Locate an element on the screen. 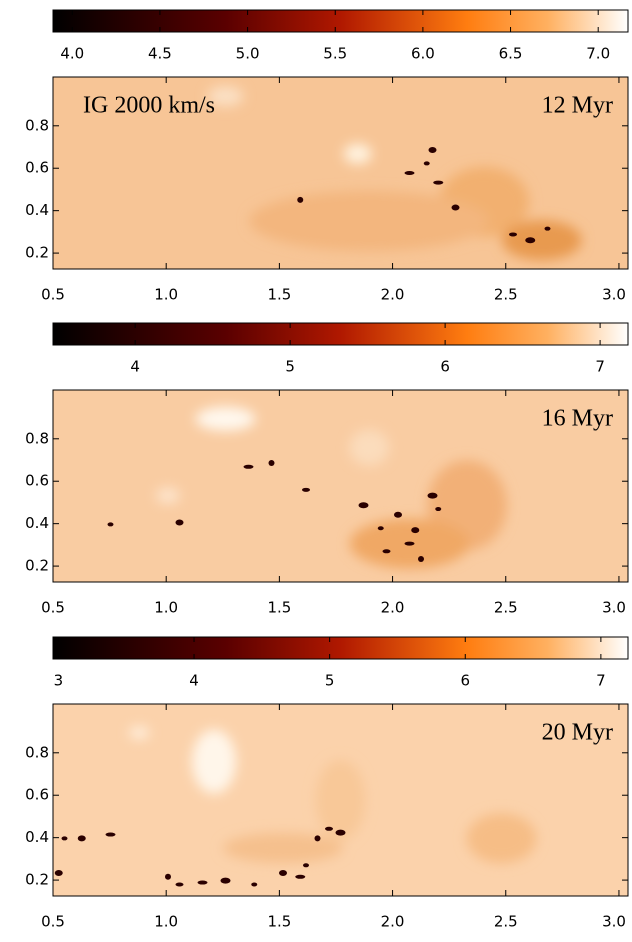  annotation: 20 Myr is located at coordinates (577, 733).